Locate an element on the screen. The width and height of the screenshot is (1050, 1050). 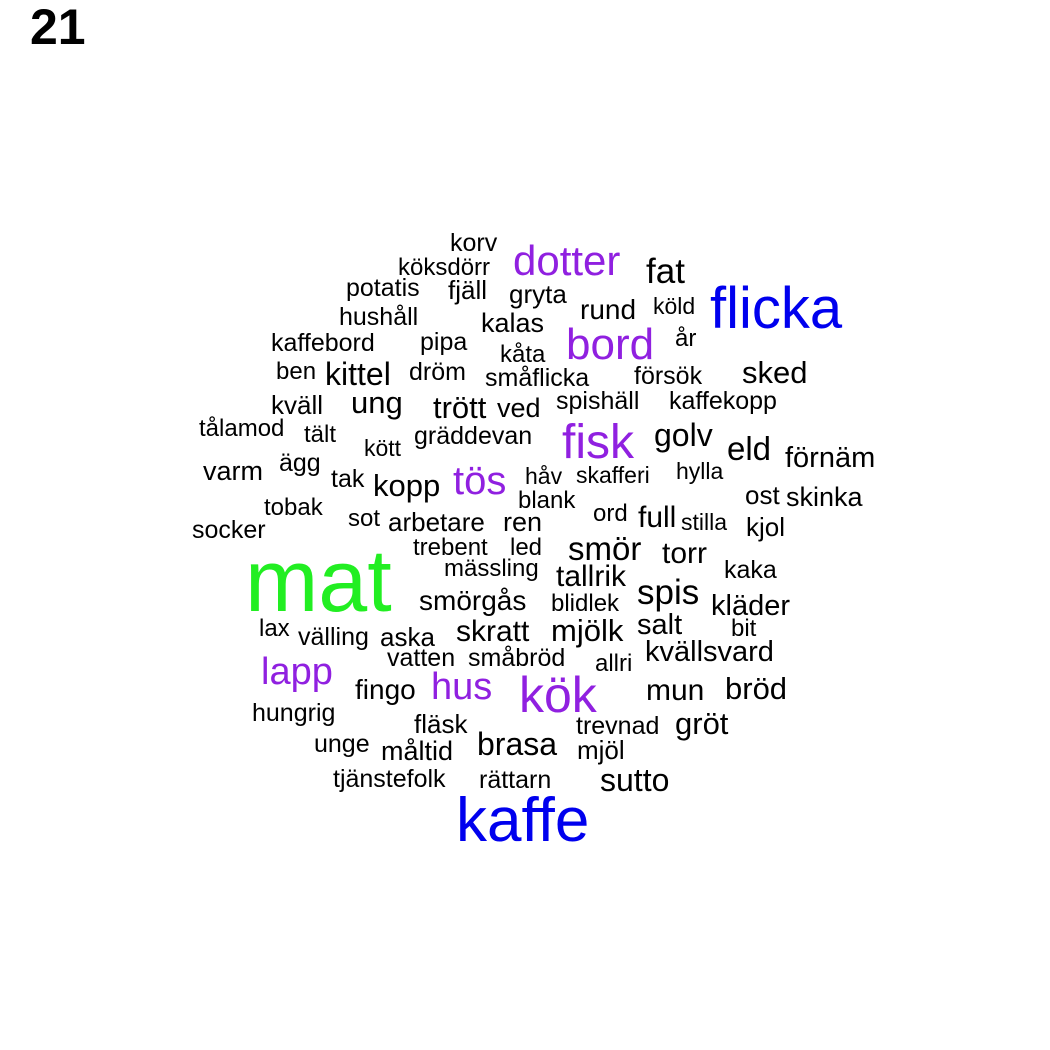
cloud-word: fisk is located at coordinates (598, 442).